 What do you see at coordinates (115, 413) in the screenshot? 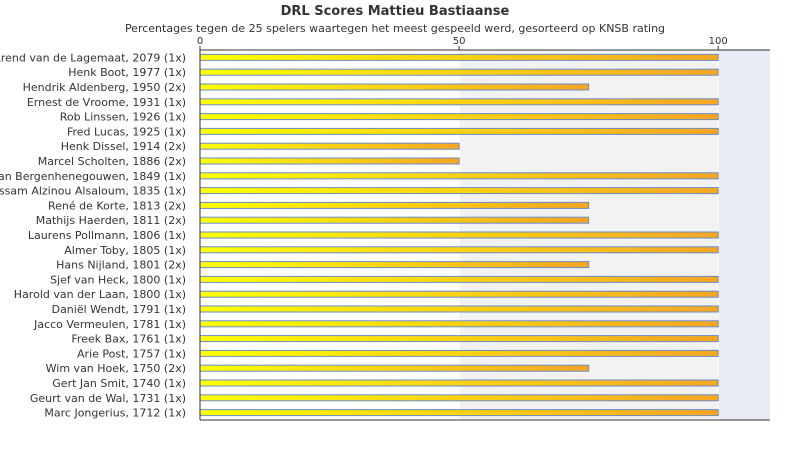
I see `category-label: Marc Jongerius, 1712 (1x)` at bounding box center [115, 413].